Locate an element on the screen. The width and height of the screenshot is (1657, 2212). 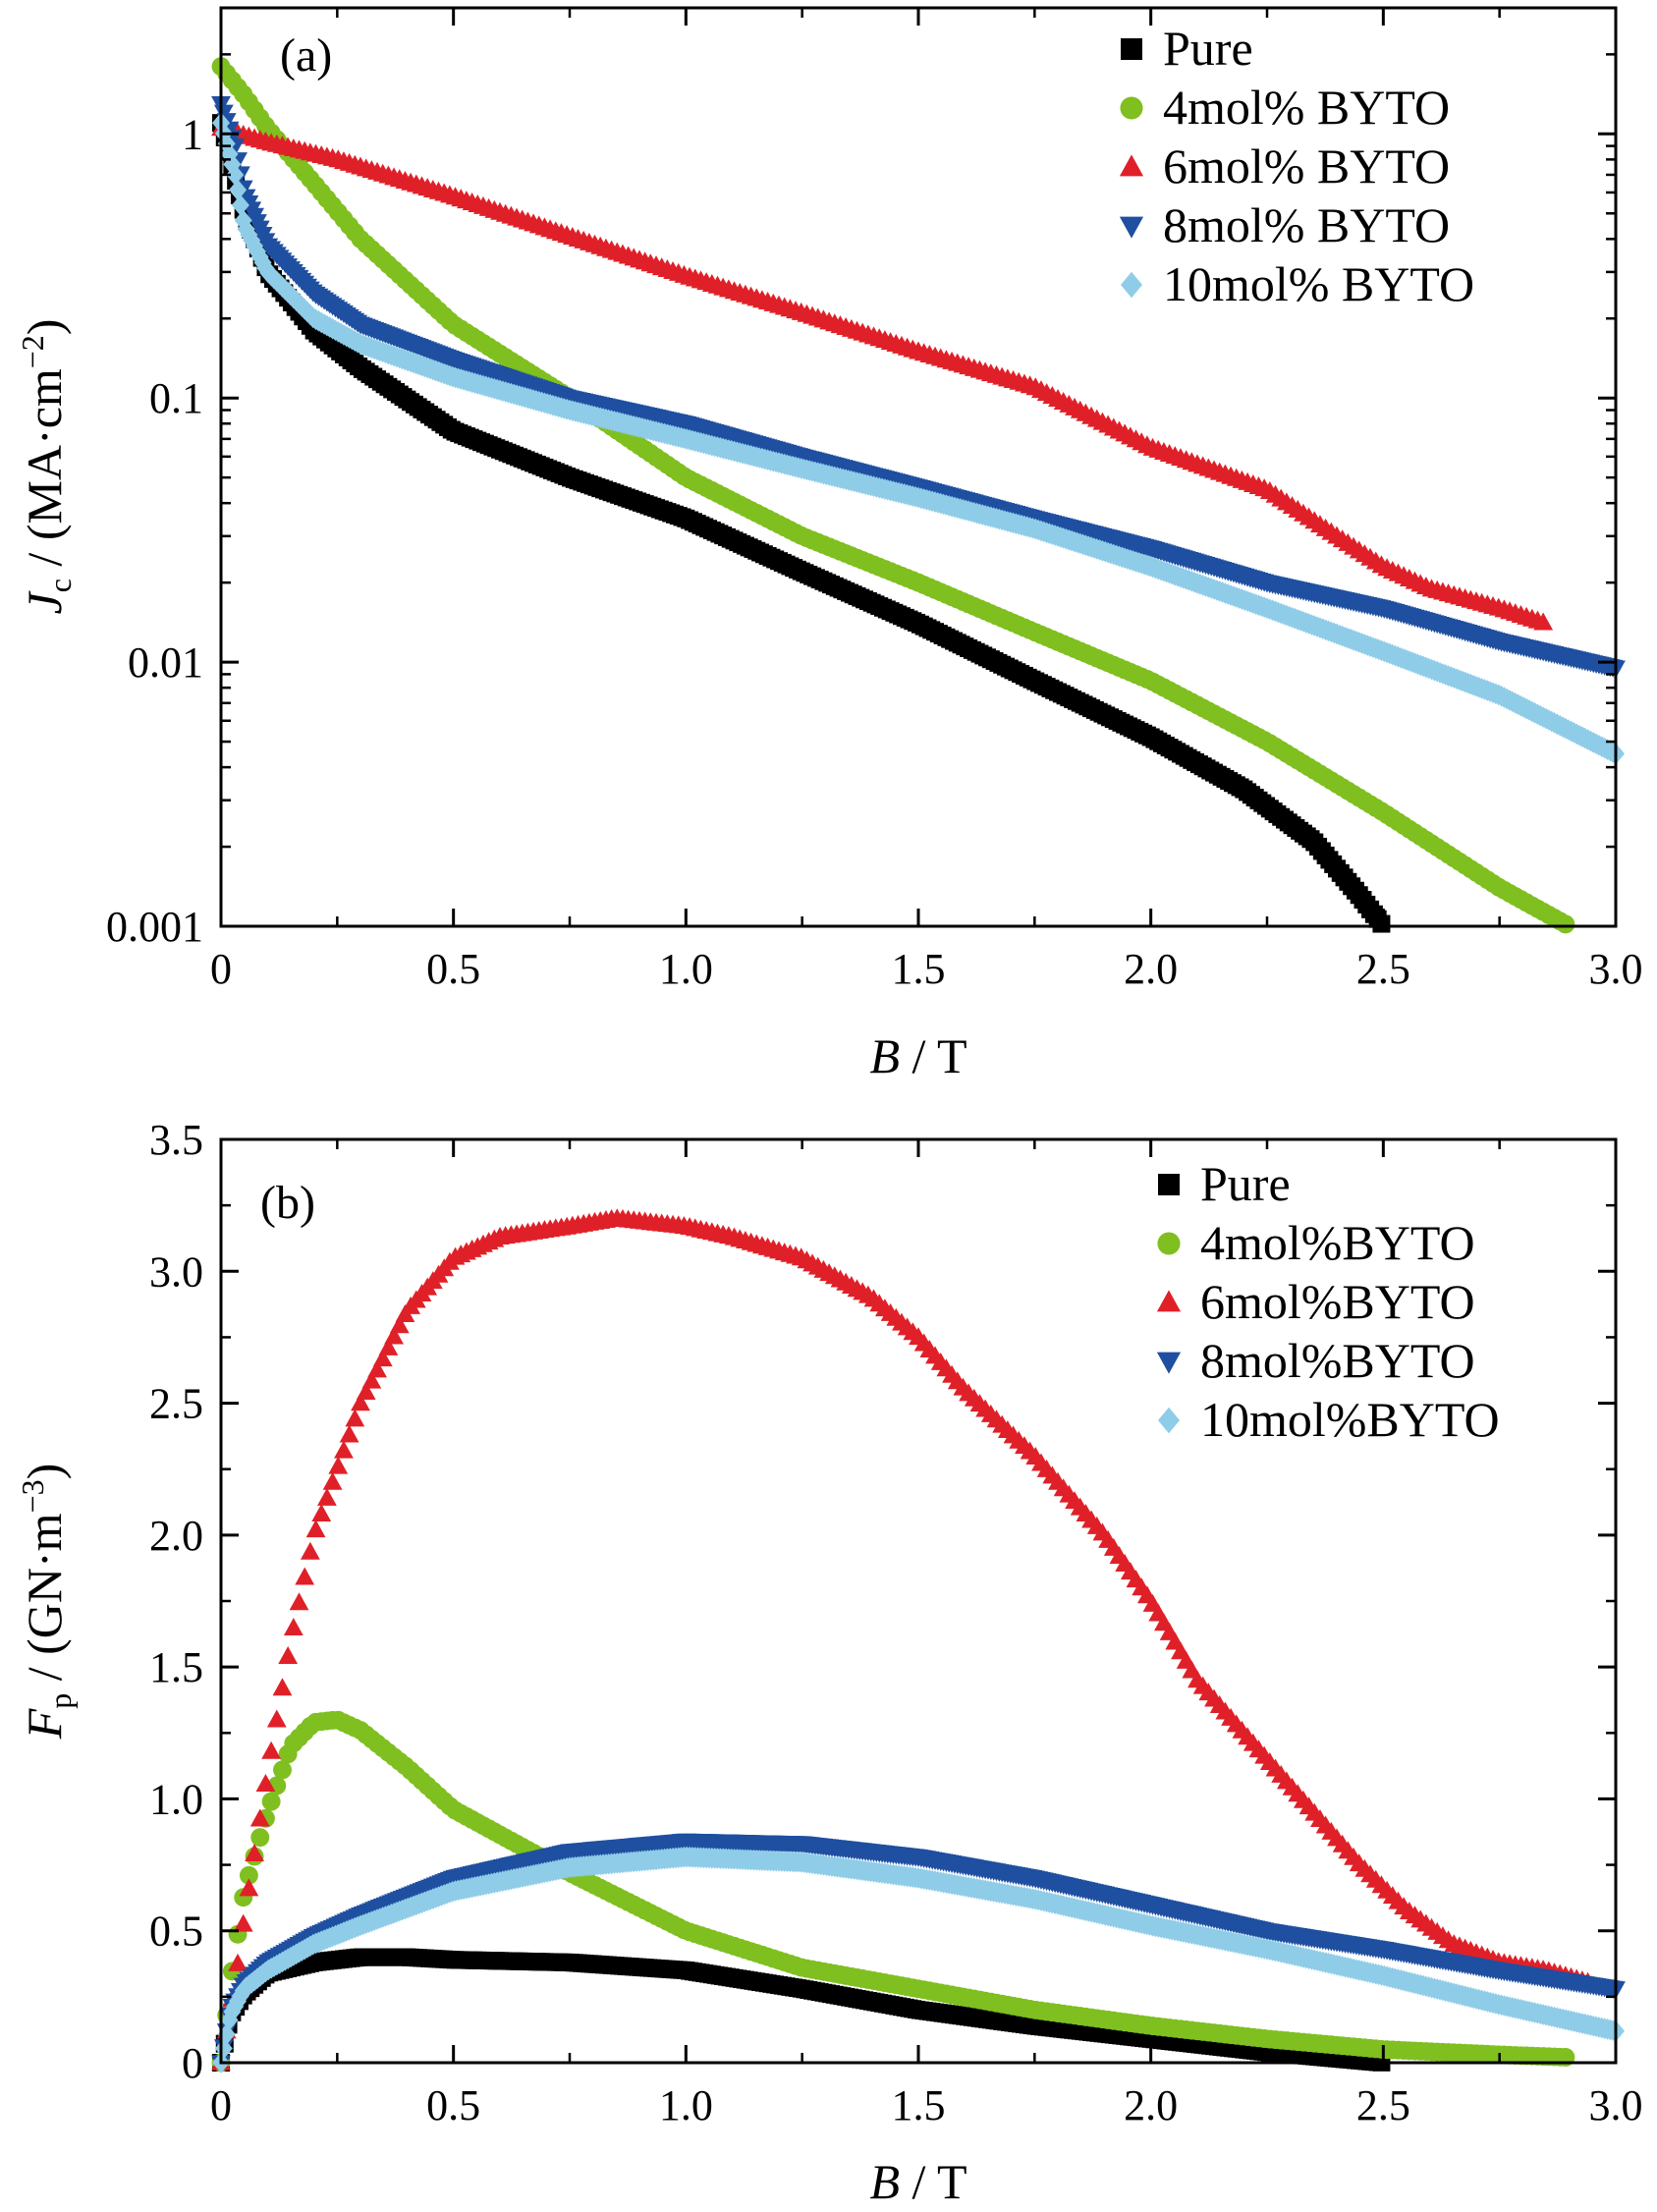
panel-a-y-subscript: c is located at coordinates (60, 585).